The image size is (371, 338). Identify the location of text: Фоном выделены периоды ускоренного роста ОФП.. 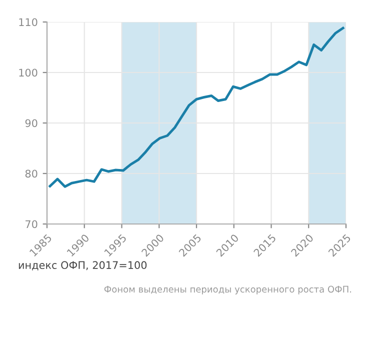
(228, 290).